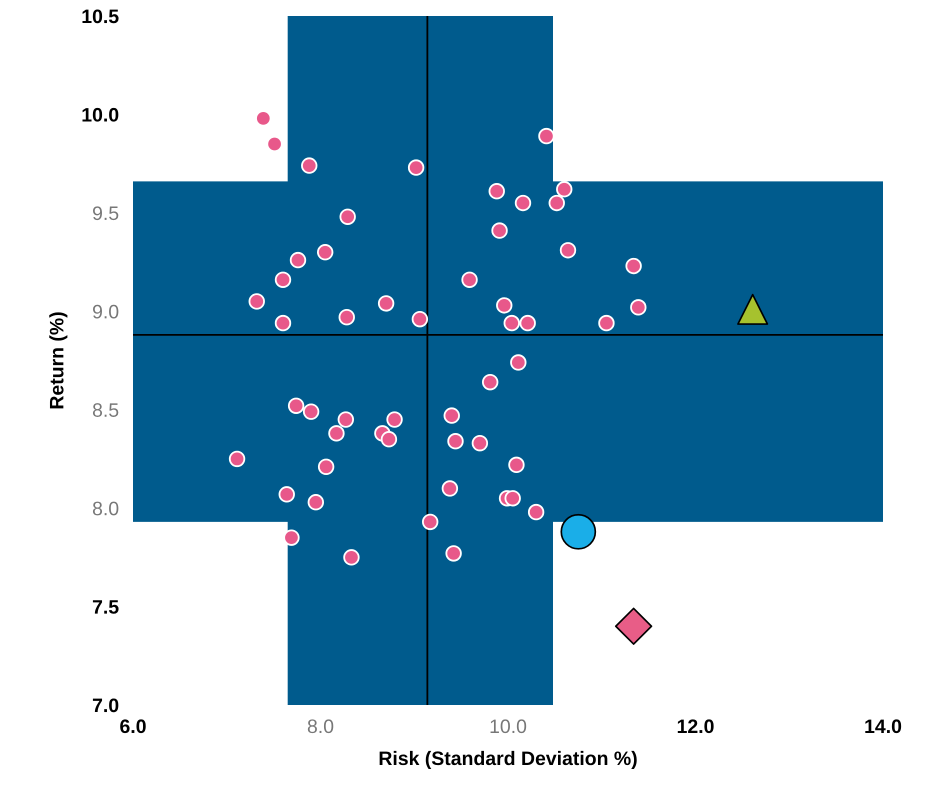 The height and width of the screenshot is (791, 932). I want to click on x-tick-label: 6.0, so click(133, 726).